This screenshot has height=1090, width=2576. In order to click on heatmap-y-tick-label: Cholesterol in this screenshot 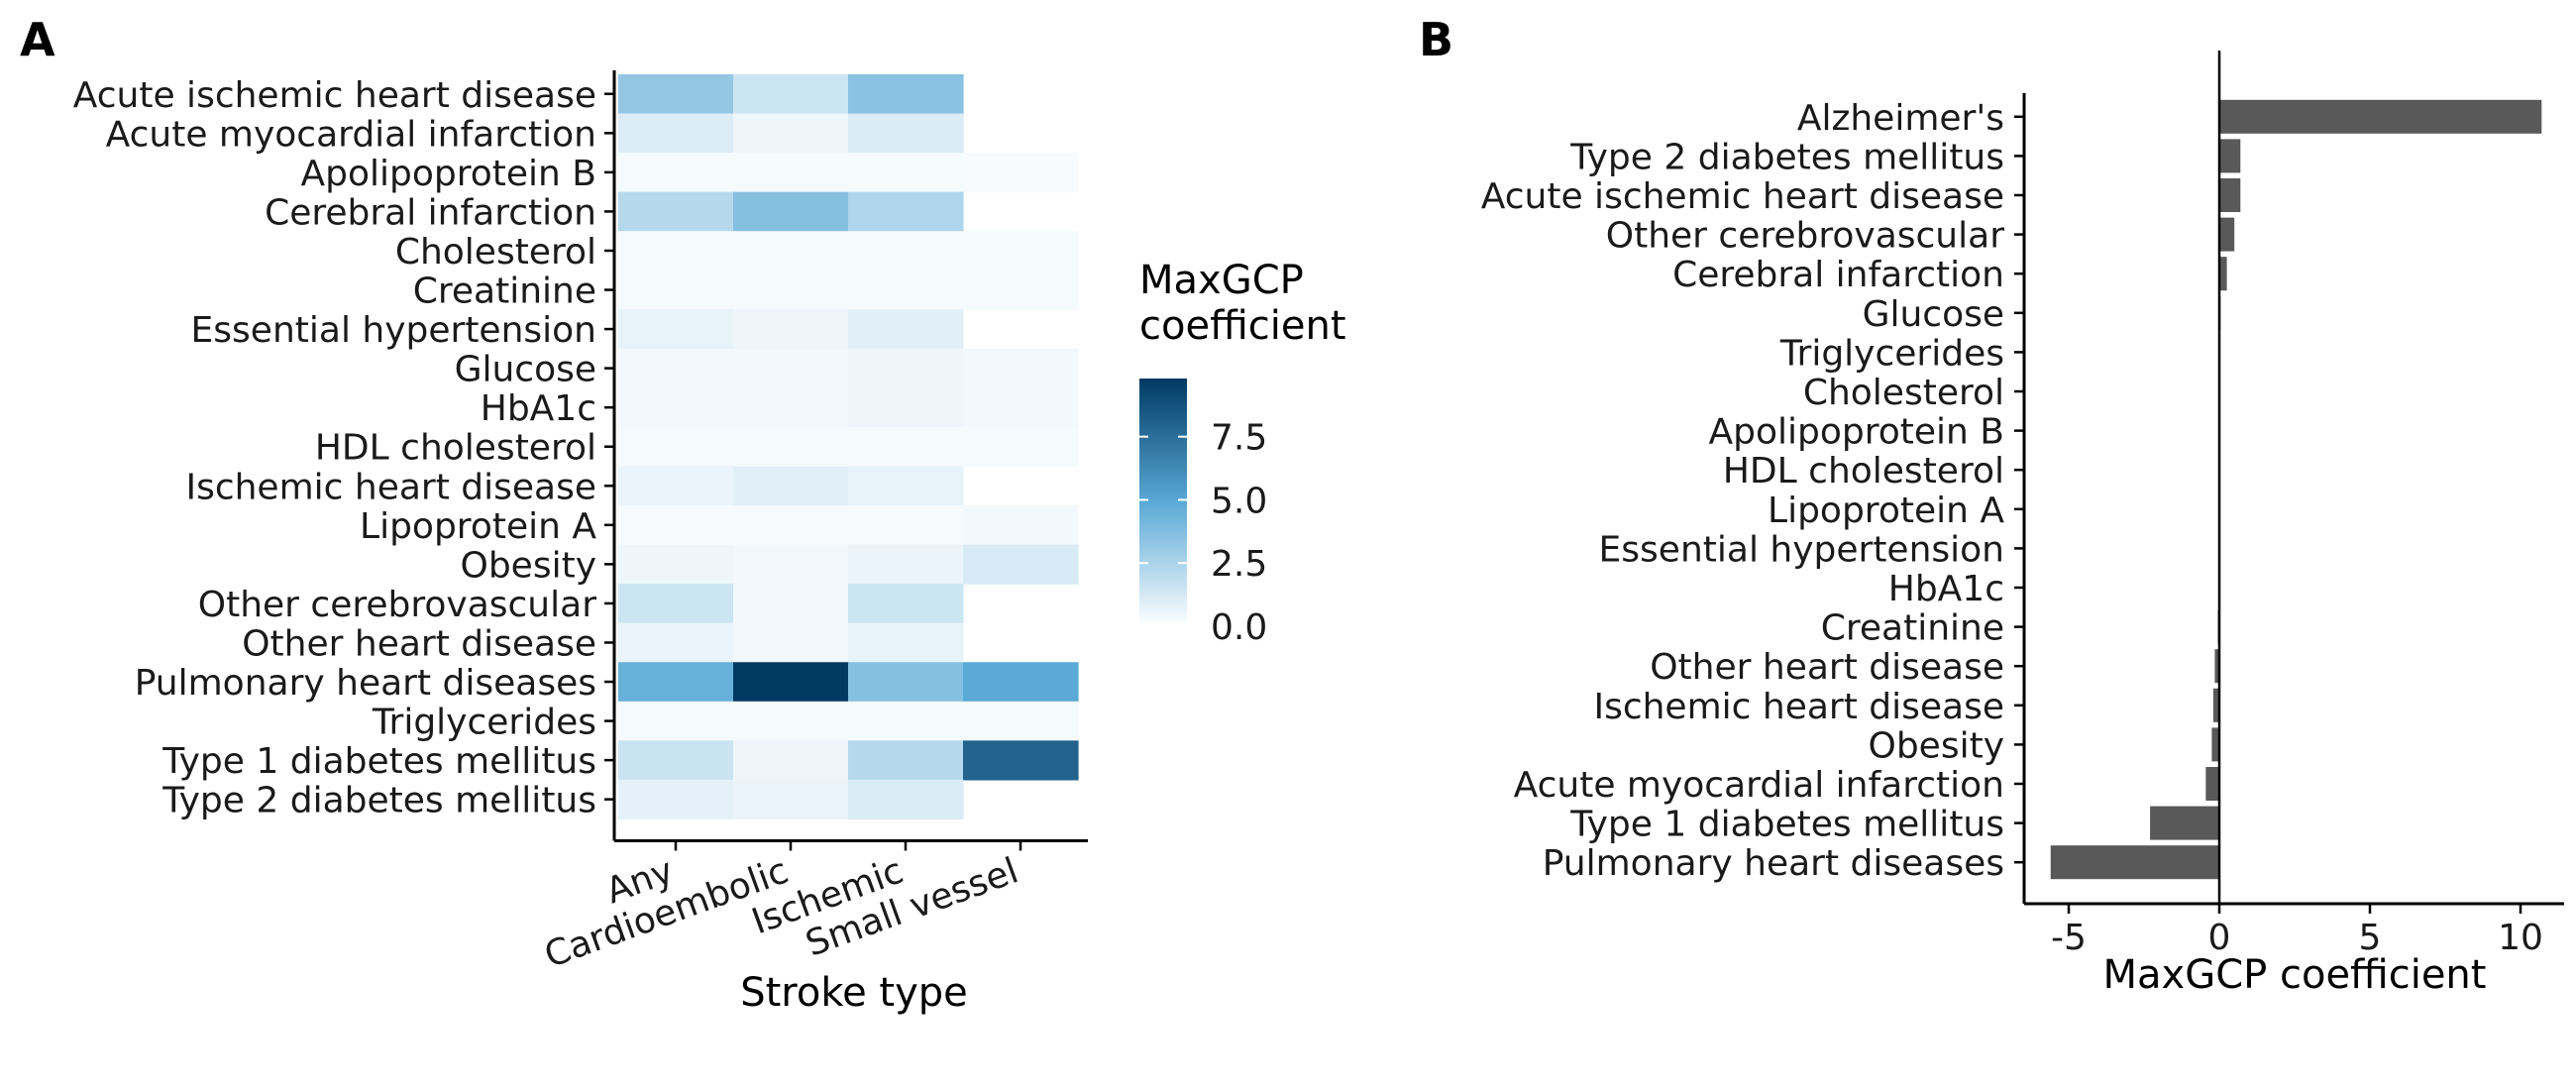, I will do `click(495, 252)`.